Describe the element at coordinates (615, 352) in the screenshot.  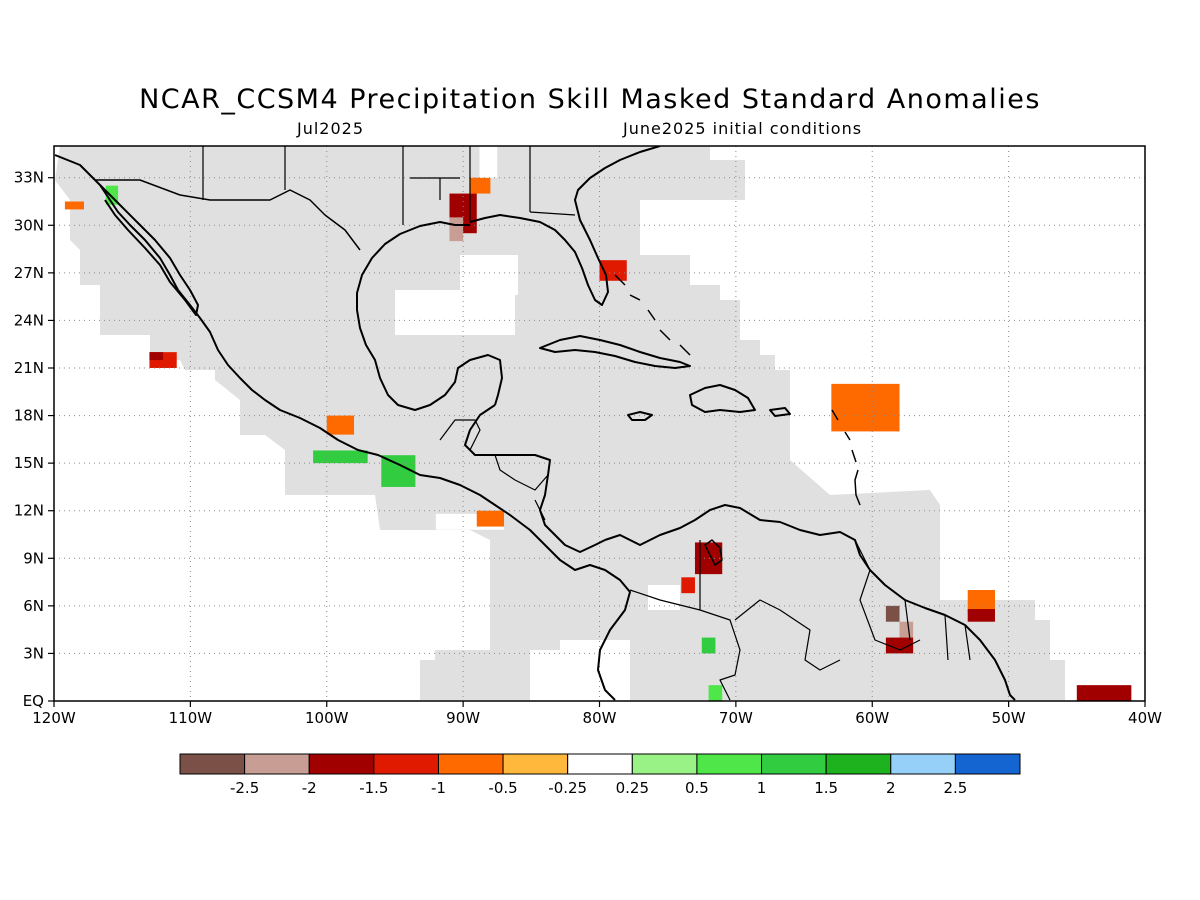
I see `coastline-cuba` at that location.